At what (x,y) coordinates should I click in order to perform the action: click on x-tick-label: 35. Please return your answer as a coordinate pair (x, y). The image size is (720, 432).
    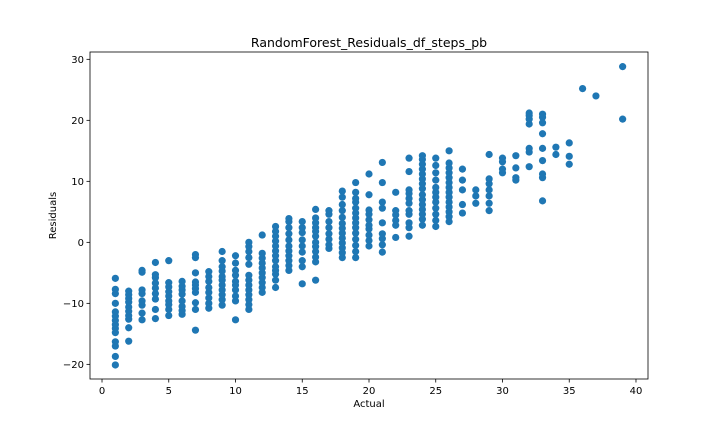
    Looking at the image, I should click on (569, 391).